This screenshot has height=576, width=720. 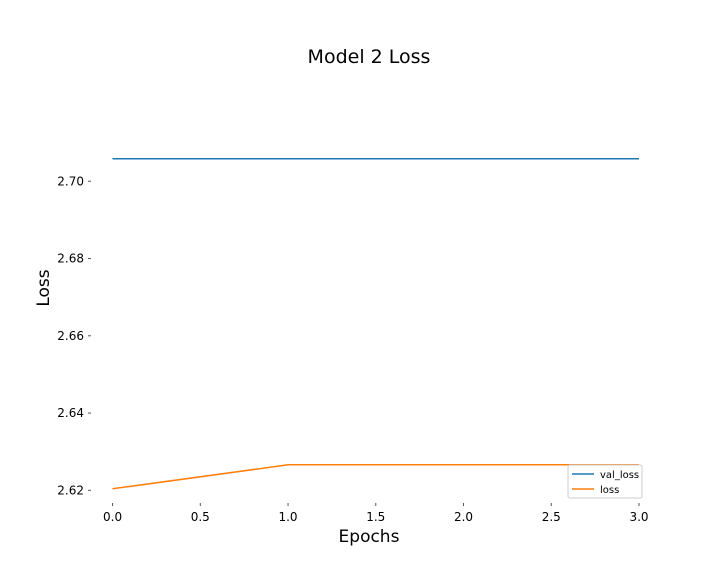 I want to click on y-axis-ticks: 2.62 2.64 2.66 2.68 2.70, so click(x=74, y=335).